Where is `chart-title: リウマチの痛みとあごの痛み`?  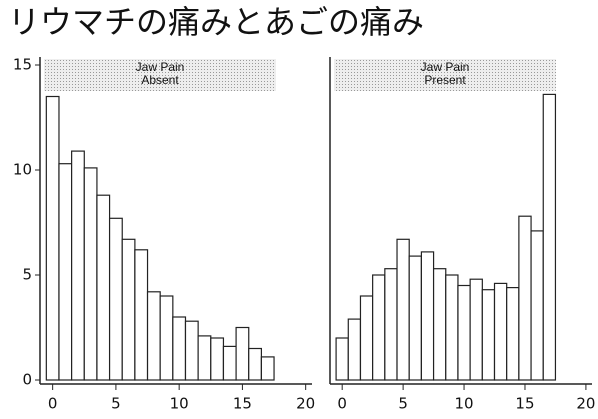
chart-title: リウマチの痛みとあごの痛み is located at coordinates (216, 22).